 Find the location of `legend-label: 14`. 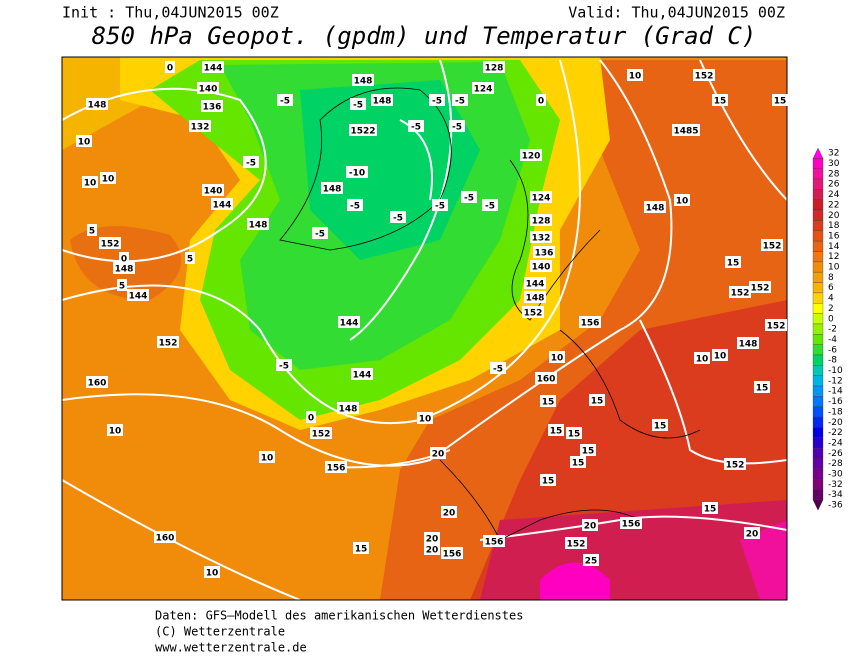

legend-label: 14 is located at coordinates (834, 247).